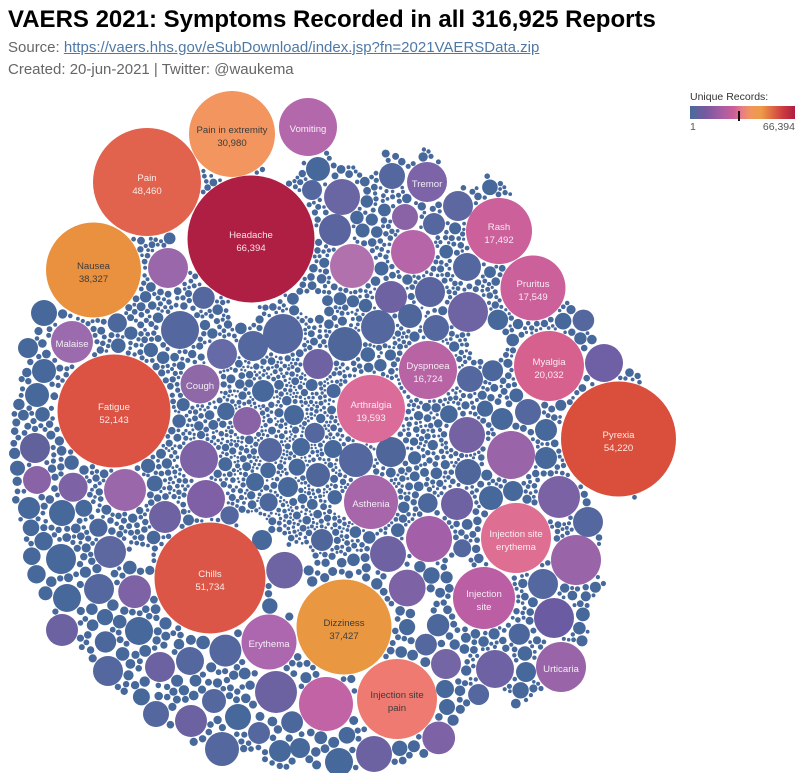 This screenshot has width=800, height=773. Describe the element at coordinates (619, 435) in the screenshot. I see `svg-text: Pyrexia` at that location.